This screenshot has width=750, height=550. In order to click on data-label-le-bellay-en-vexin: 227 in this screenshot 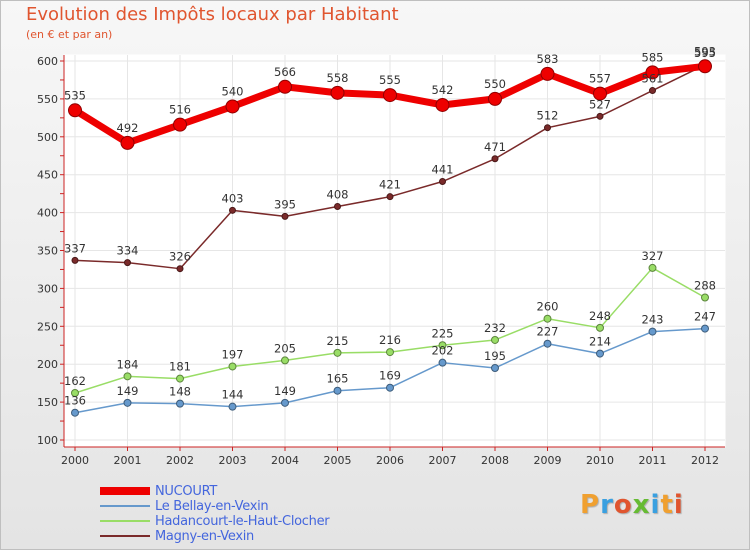, I will do `click(548, 332)`.